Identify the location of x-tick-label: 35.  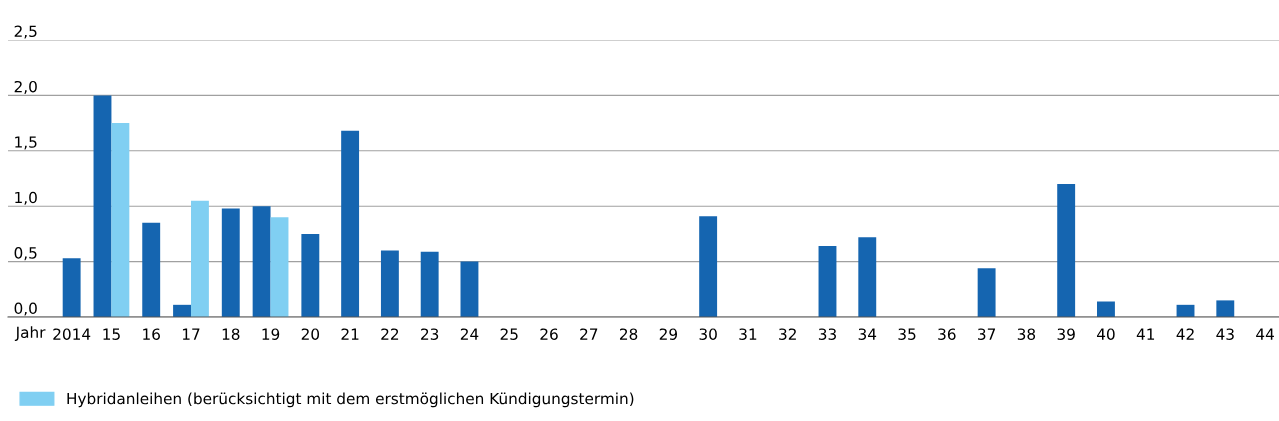
(907, 334).